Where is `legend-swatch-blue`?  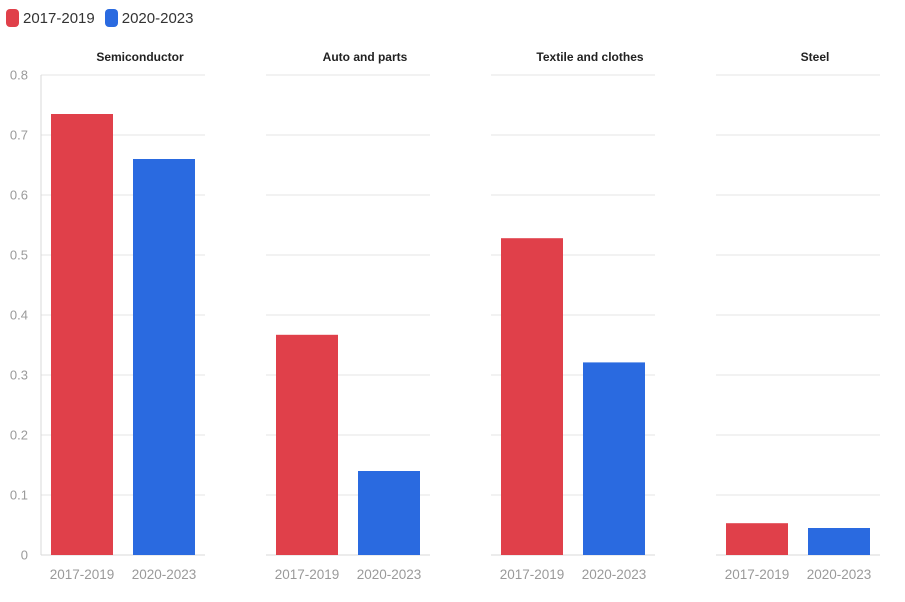 legend-swatch-blue is located at coordinates (111, 18).